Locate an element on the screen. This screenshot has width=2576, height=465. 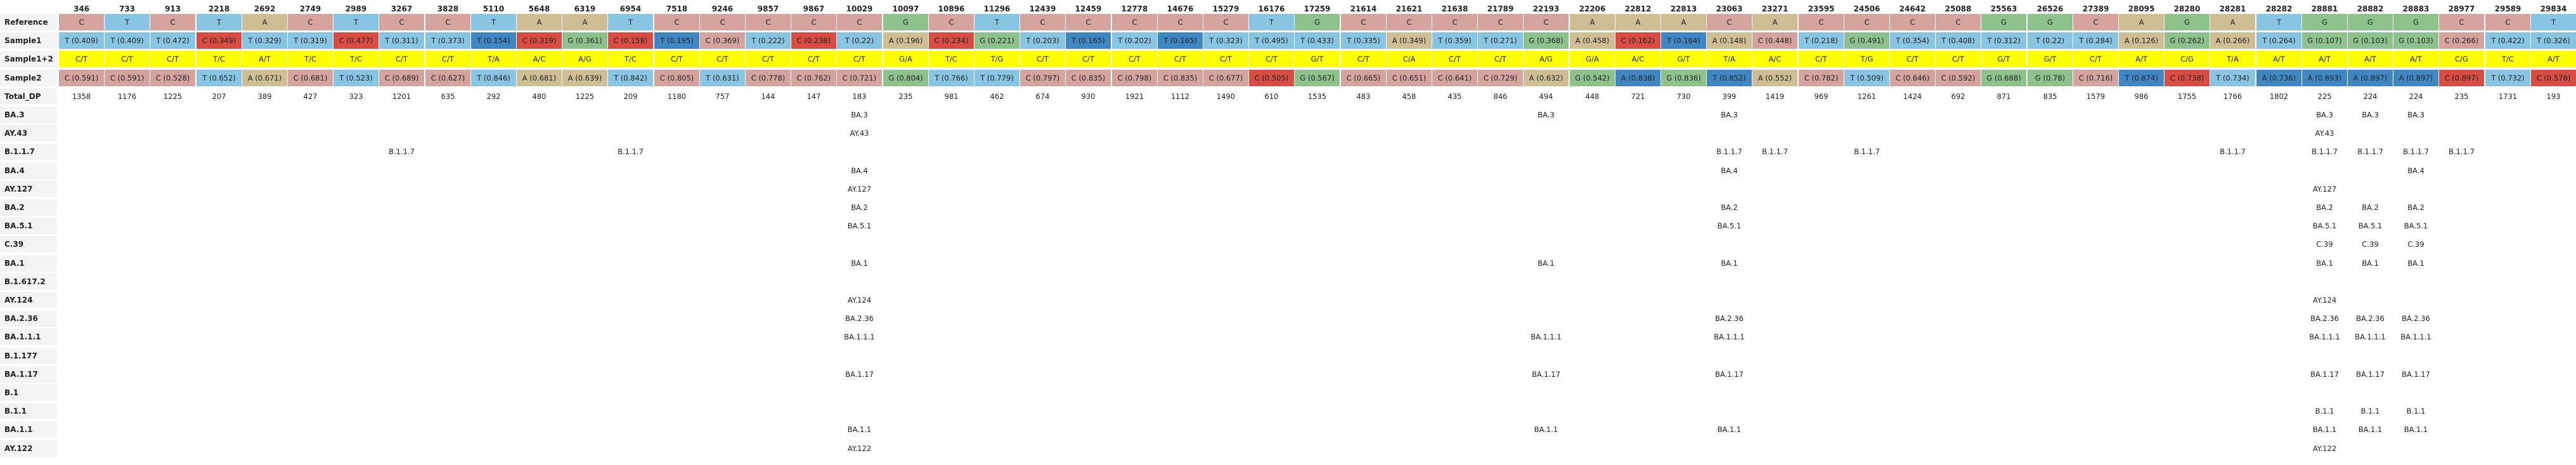
genotype-cell: T (0.195) is located at coordinates (676, 40).